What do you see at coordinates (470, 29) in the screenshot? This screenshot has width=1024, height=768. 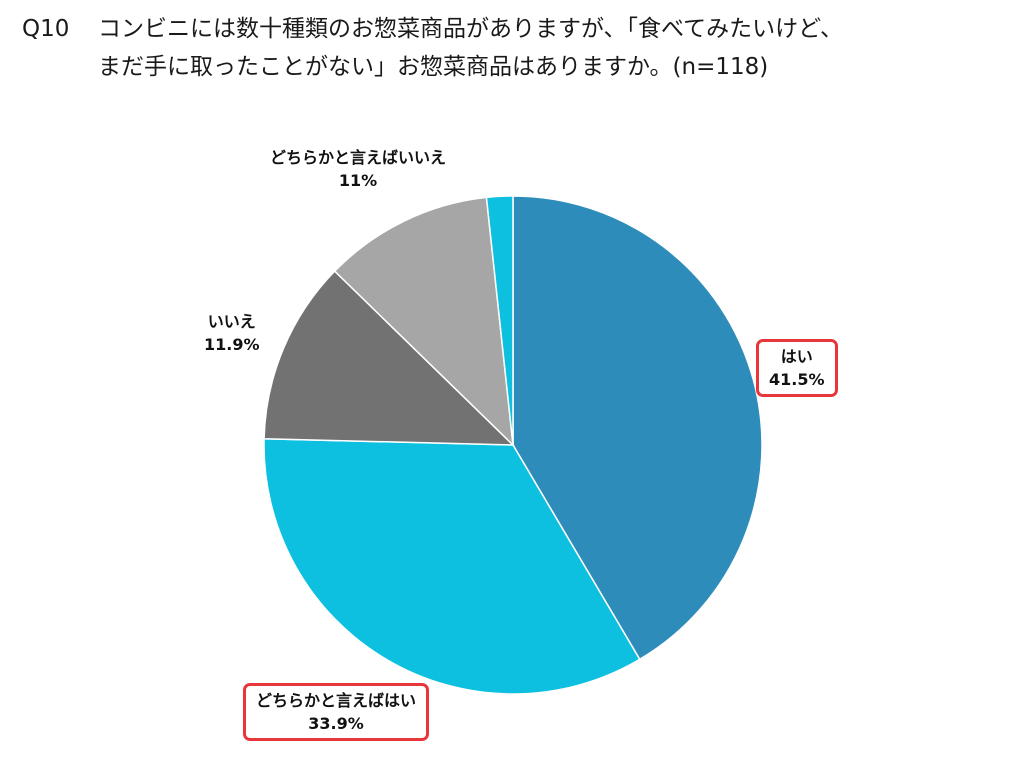 I see `question-text-line-1: コンビニには数十種類のお惣菜商品がありますが、「食べてみたいけど、` at bounding box center [470, 29].